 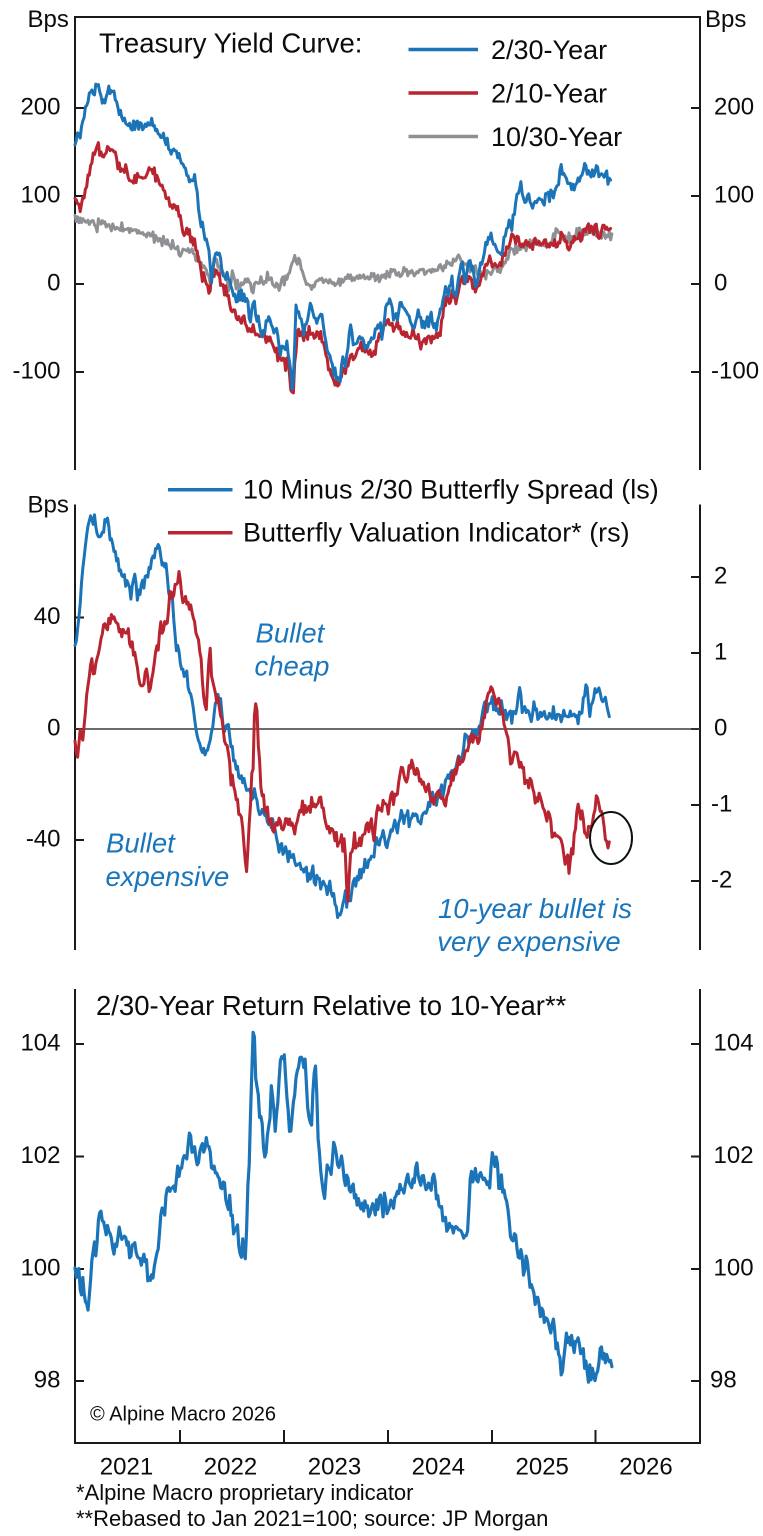 What do you see at coordinates (549, 94) in the screenshot?
I see `svg-text: 2/10-Year` at bounding box center [549, 94].